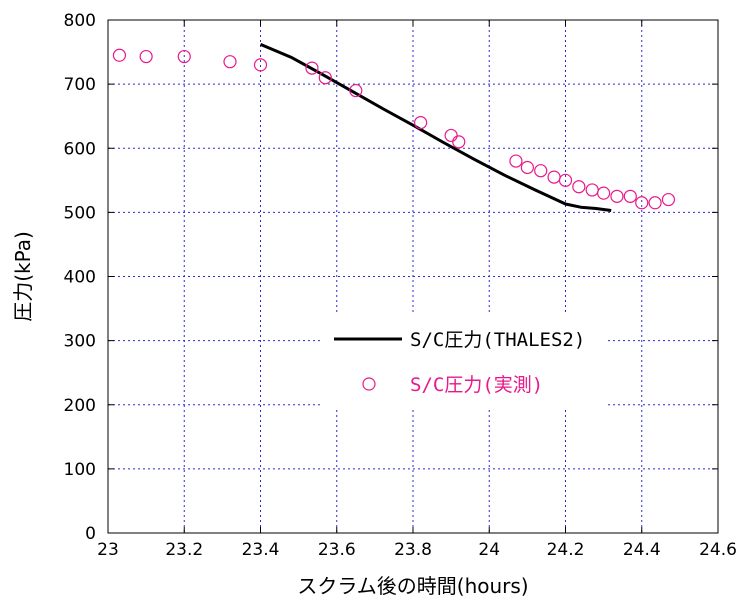 The height and width of the screenshot is (608, 740). Describe the element at coordinates (184, 550) in the screenshot. I see `x-tick-label: 23.2` at that location.